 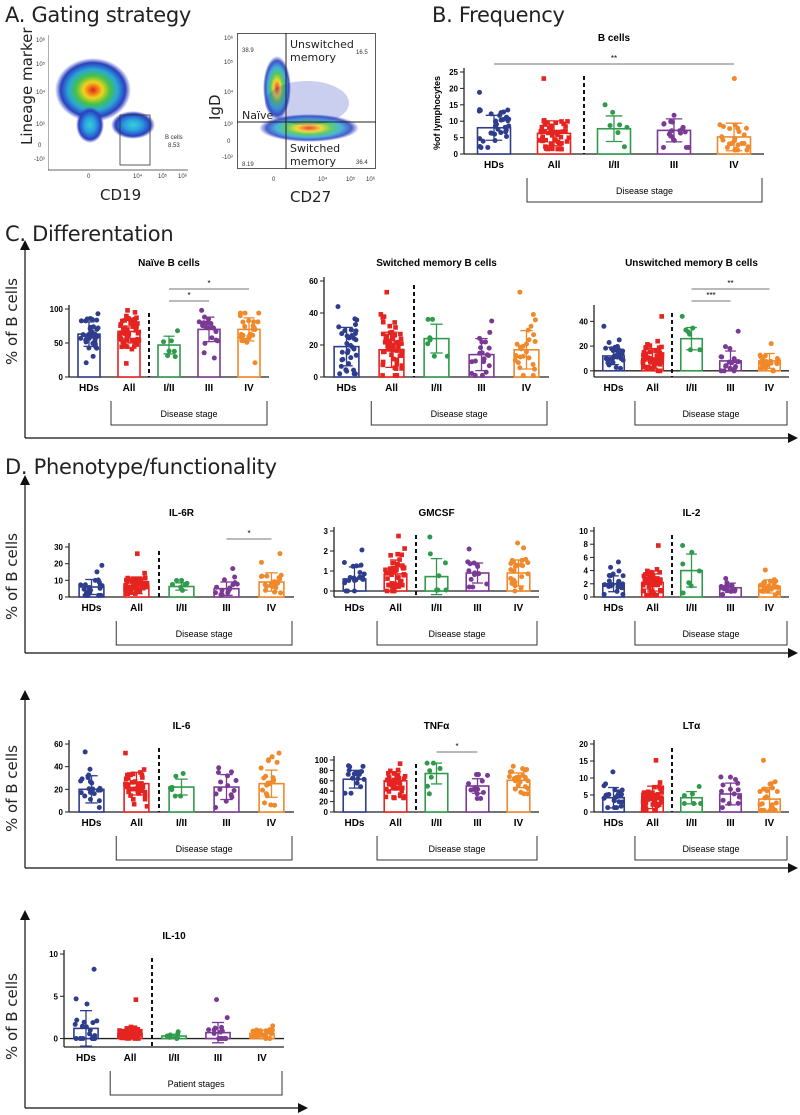 I want to click on y-tick-label: 100, so click(x=322, y=760).